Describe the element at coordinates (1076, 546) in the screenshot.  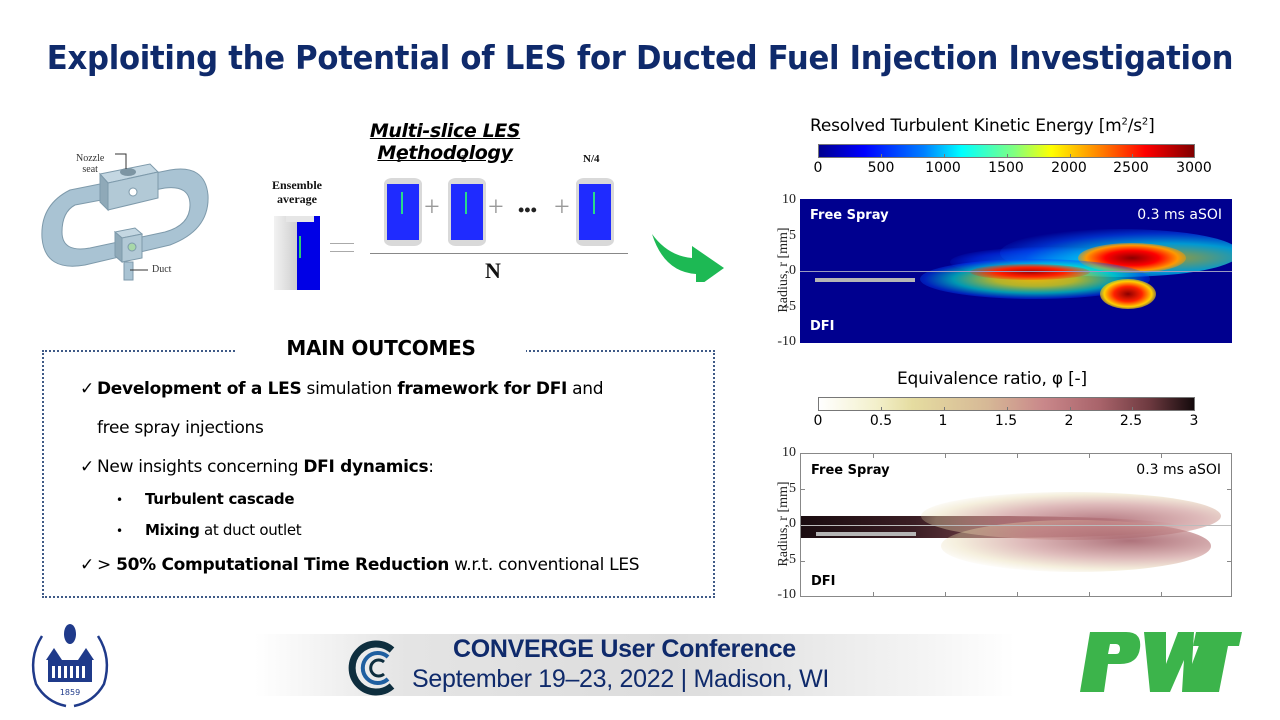
I see `dfi-plume` at that location.